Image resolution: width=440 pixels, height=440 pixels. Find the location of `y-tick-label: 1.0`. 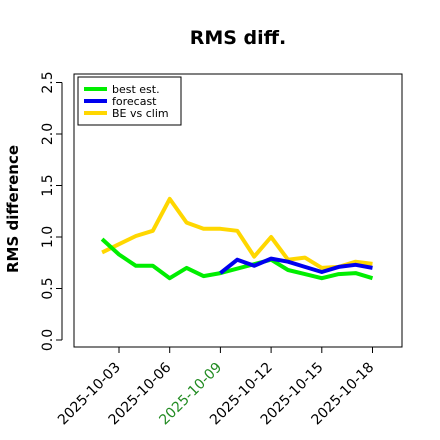

y-tick-label: 1.0 is located at coordinates (48, 237).